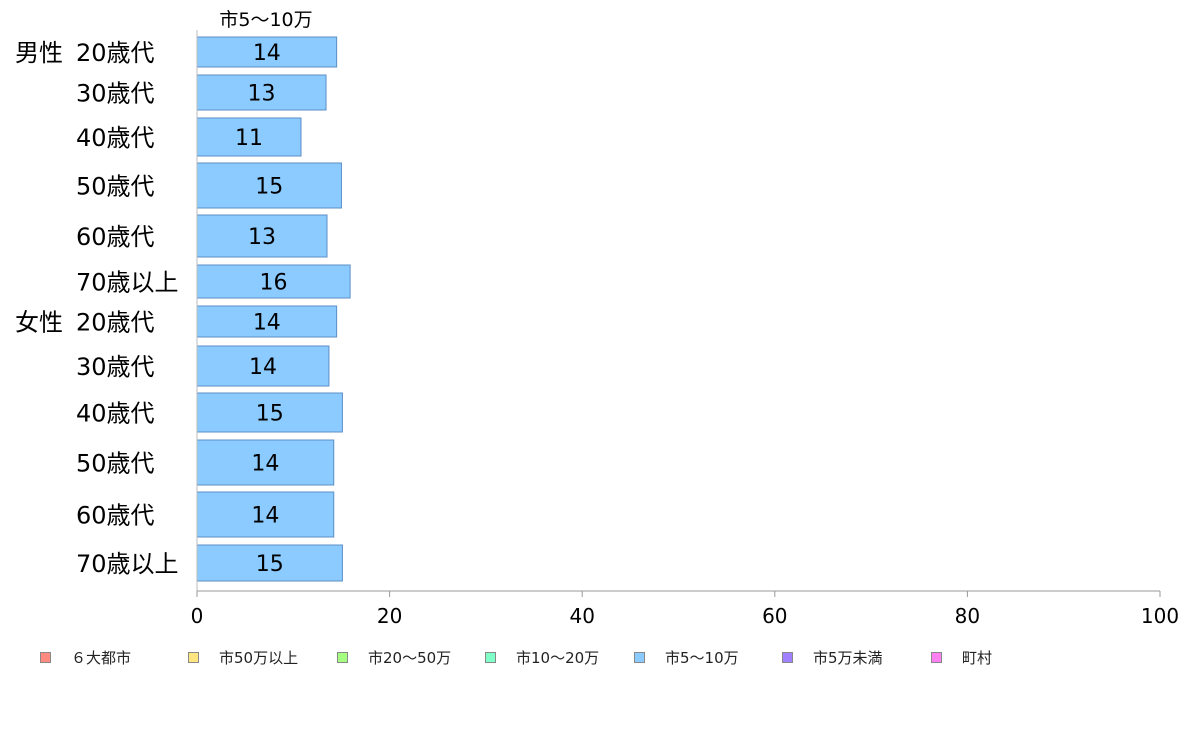 This screenshot has height=736, width=1188. What do you see at coordinates (127, 564) in the screenshot?
I see `category-label-12: 70歳以上` at bounding box center [127, 564].